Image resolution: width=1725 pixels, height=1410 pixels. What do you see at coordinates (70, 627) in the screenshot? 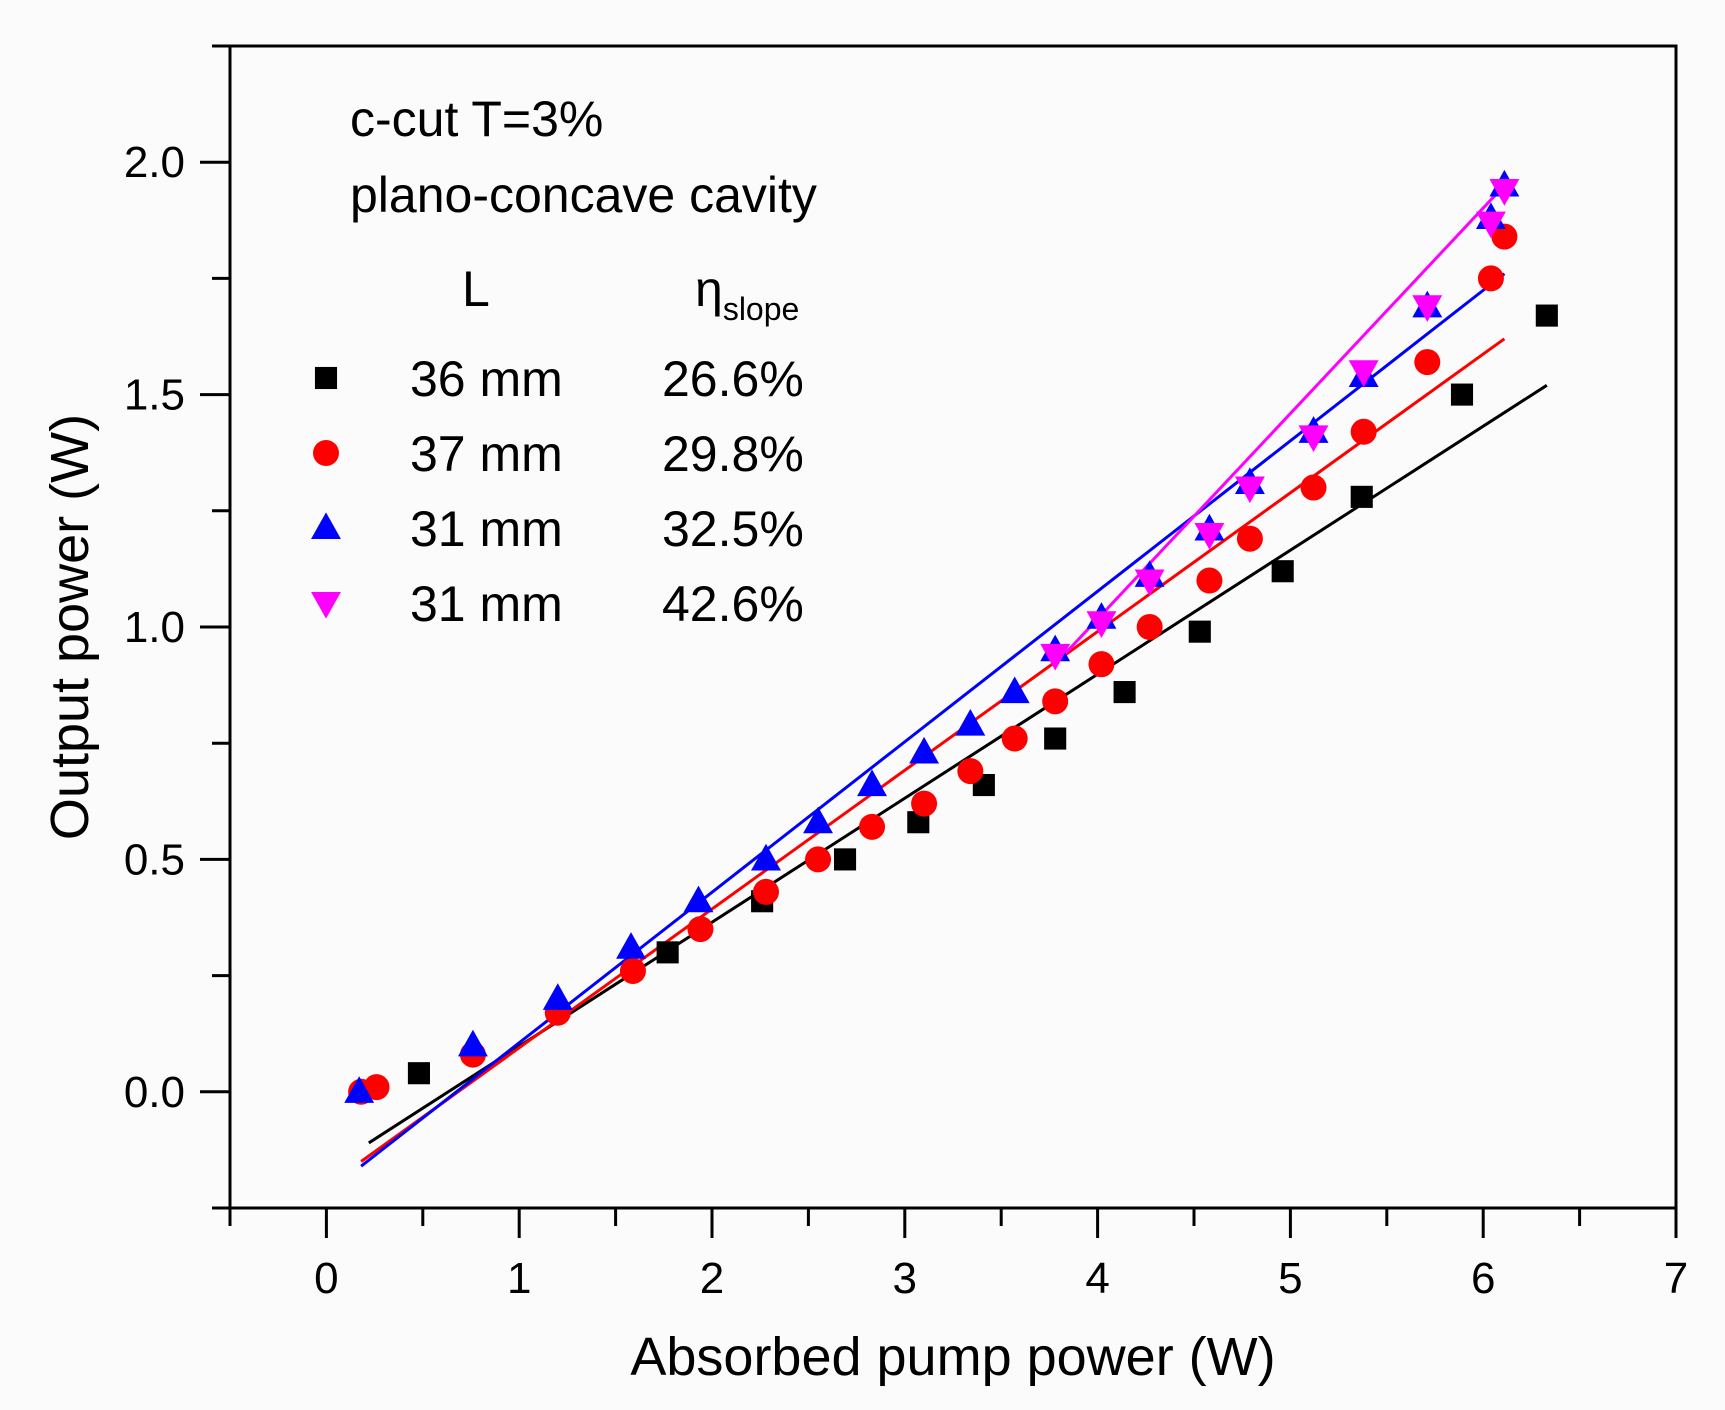
I see `y-axis-label: Output power (W)` at bounding box center [70, 627].